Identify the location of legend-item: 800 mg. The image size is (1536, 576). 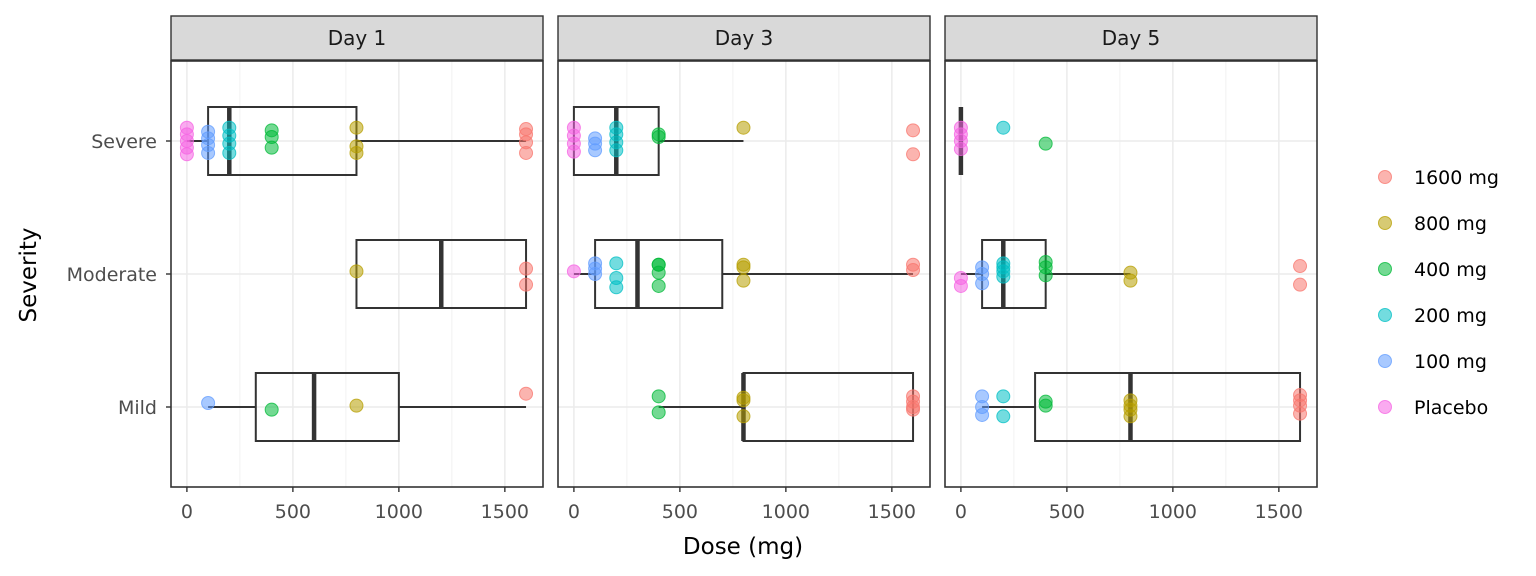
(1432, 224).